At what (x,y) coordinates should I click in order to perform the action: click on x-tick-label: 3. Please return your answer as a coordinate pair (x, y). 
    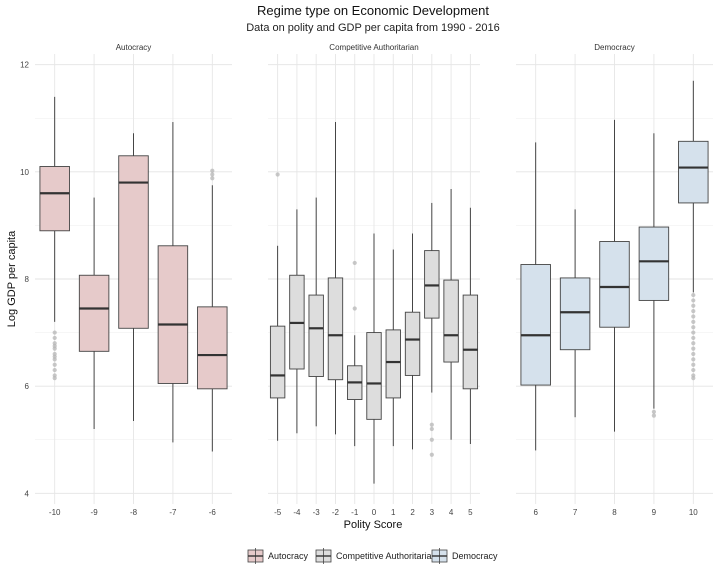
    Looking at the image, I should click on (432, 512).